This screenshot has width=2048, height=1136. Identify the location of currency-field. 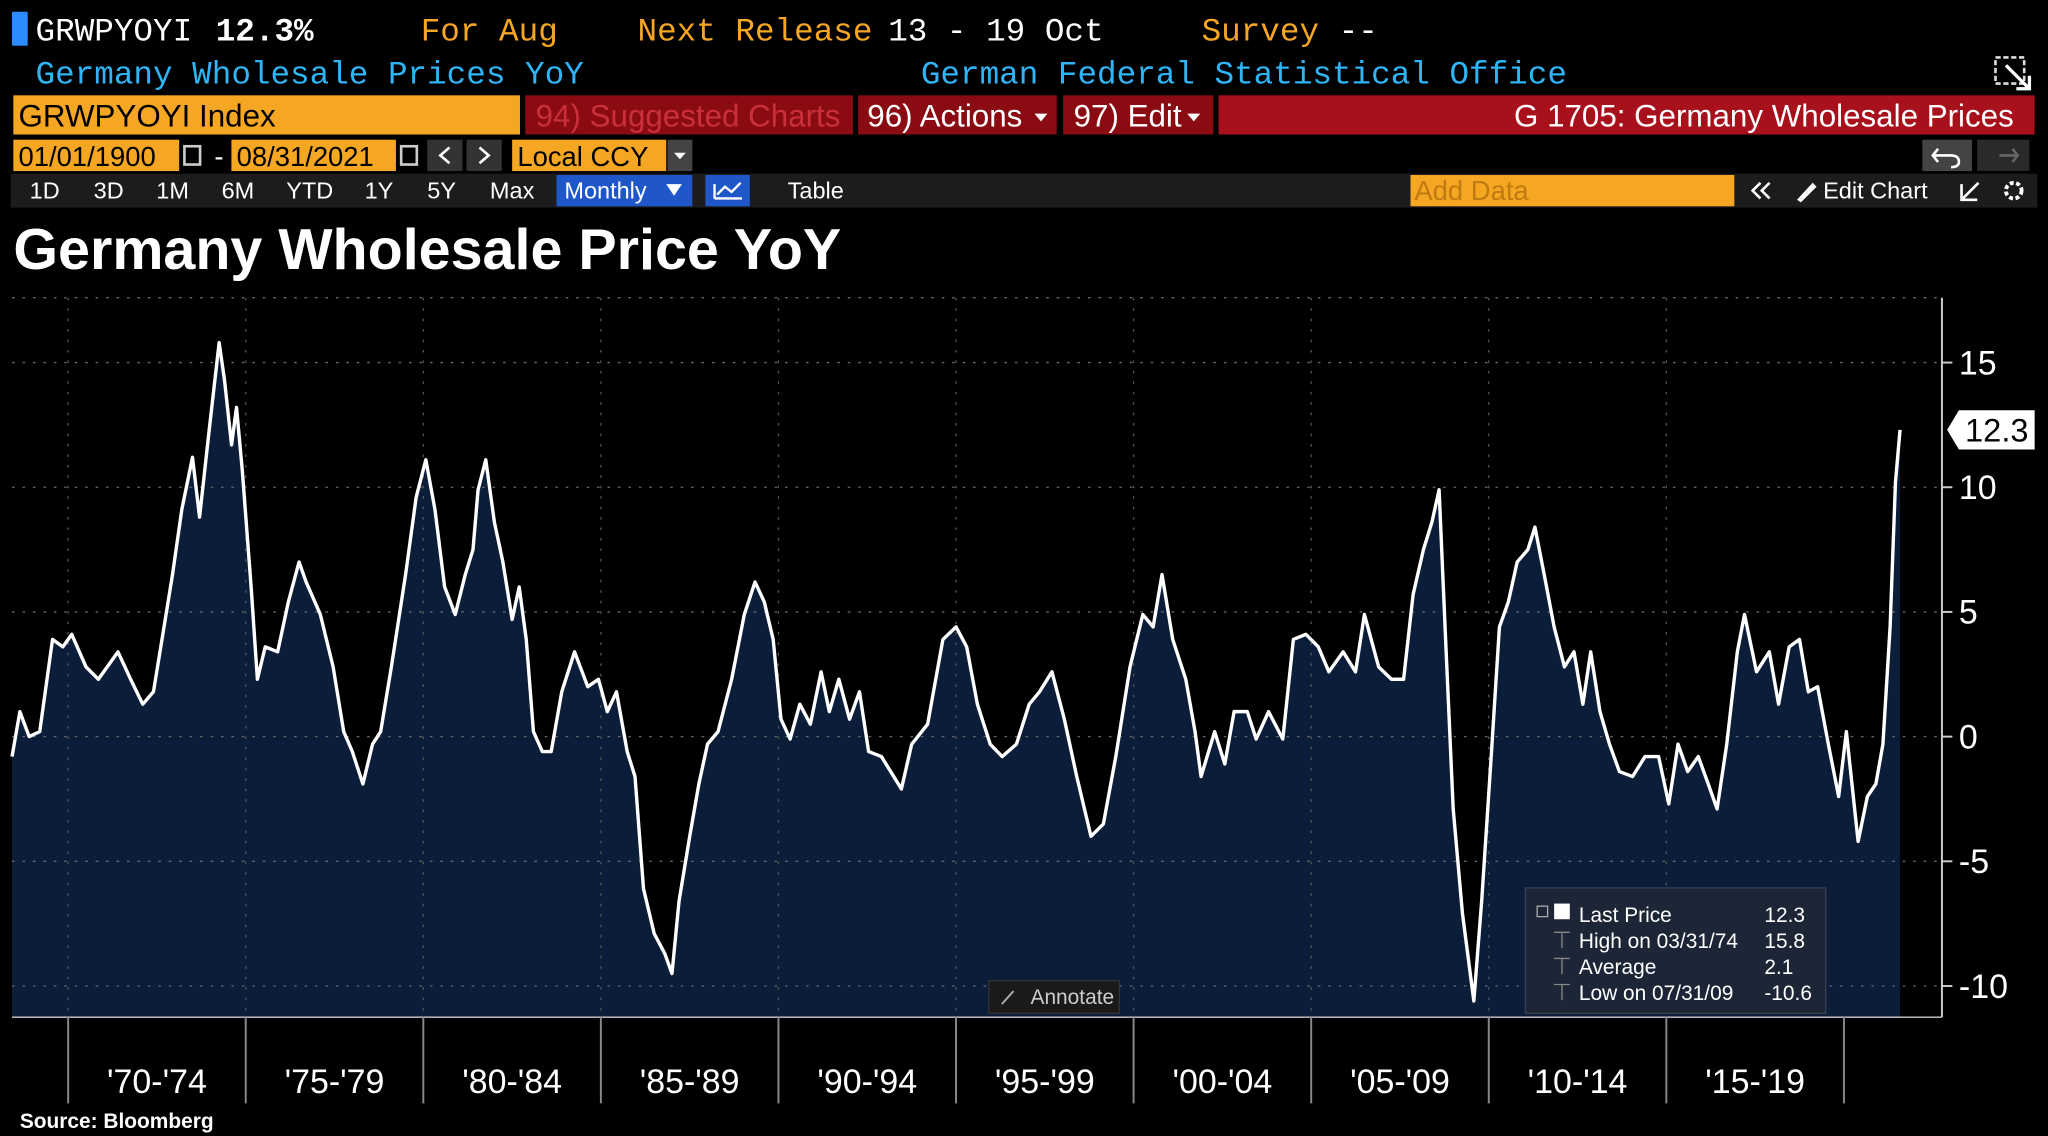
(589, 155).